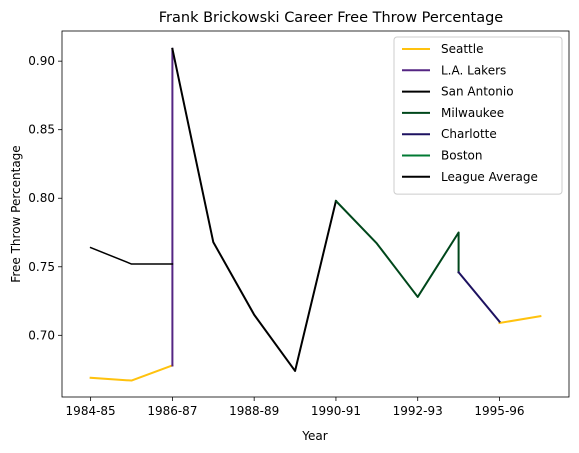  What do you see at coordinates (41, 198) in the screenshot?
I see `y-tick-label: 0.80` at bounding box center [41, 198].